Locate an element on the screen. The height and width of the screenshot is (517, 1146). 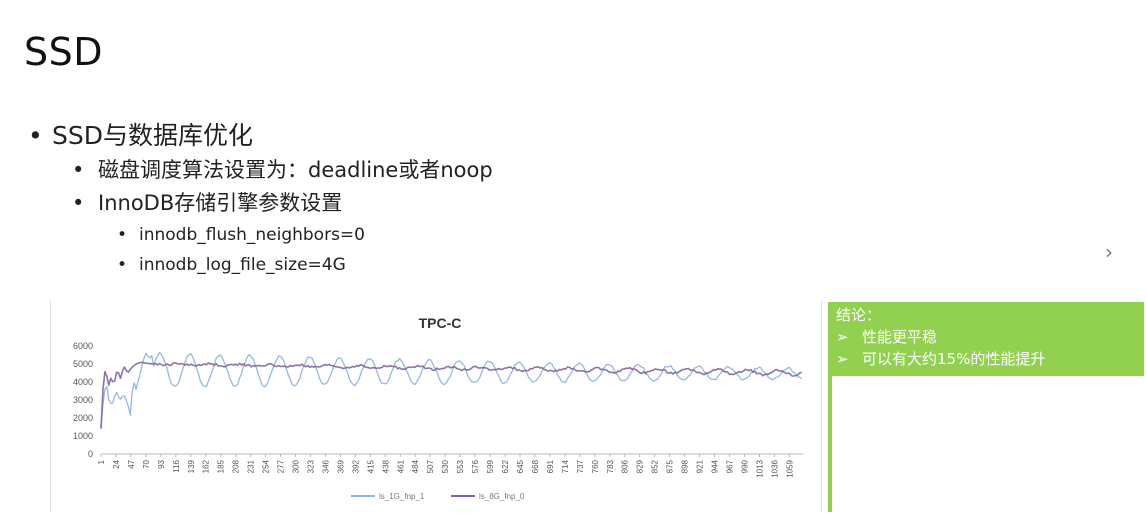
x-tick-label: 806 is located at coordinates (625, 466).